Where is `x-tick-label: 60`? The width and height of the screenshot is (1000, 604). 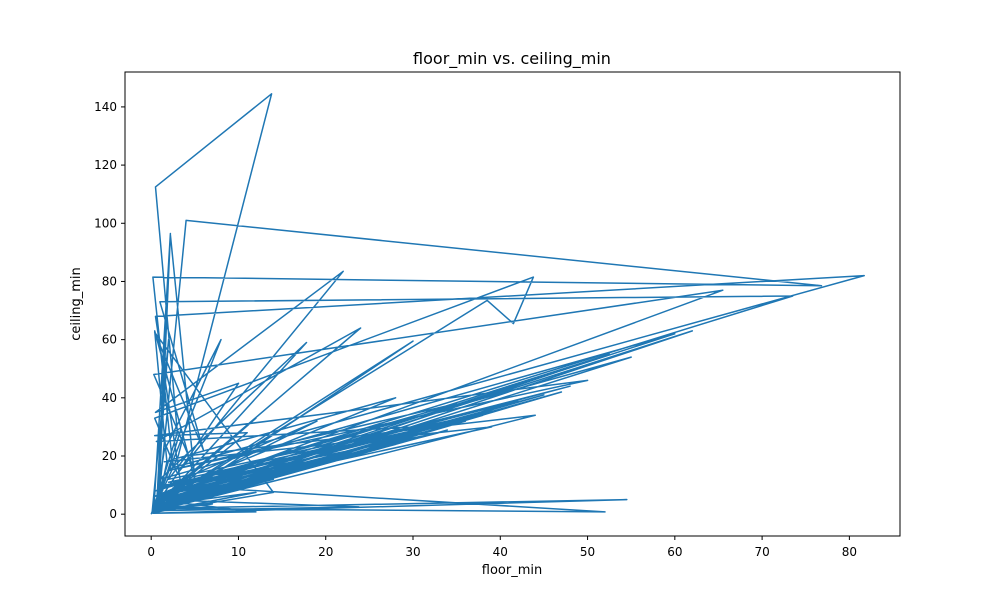 x-tick-label: 60 is located at coordinates (674, 552).